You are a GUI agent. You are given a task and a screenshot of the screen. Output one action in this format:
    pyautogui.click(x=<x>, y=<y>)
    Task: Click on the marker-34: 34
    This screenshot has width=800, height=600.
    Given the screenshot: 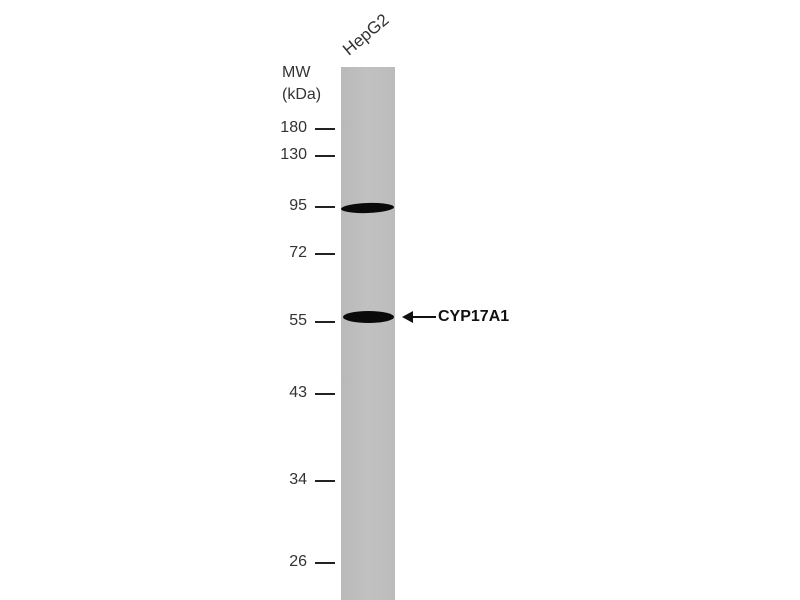 What is the action you would take?
    pyautogui.click(x=295, y=480)
    